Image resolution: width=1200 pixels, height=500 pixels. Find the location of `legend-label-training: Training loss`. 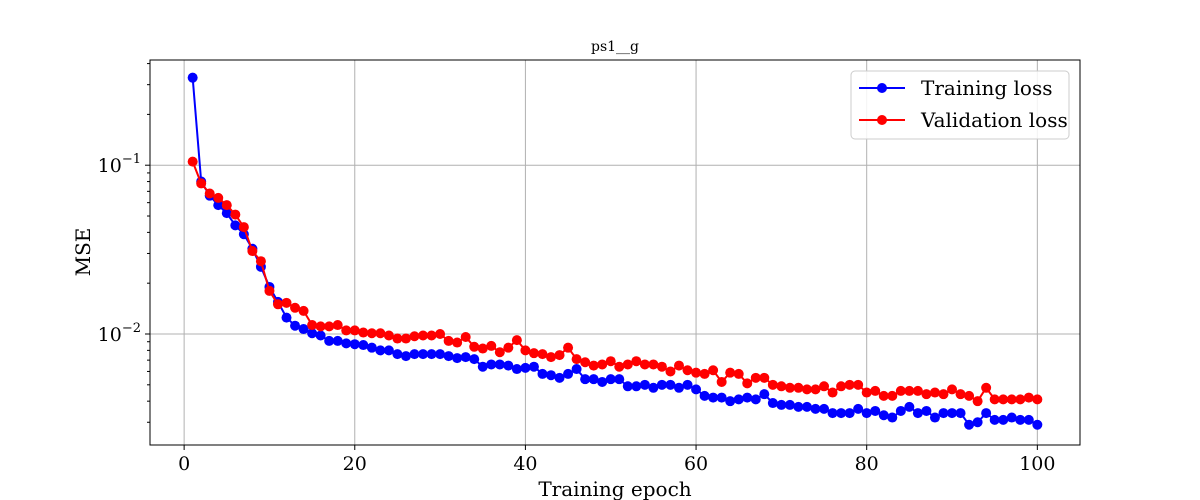

legend-label-training: Training loss is located at coordinates (987, 88).